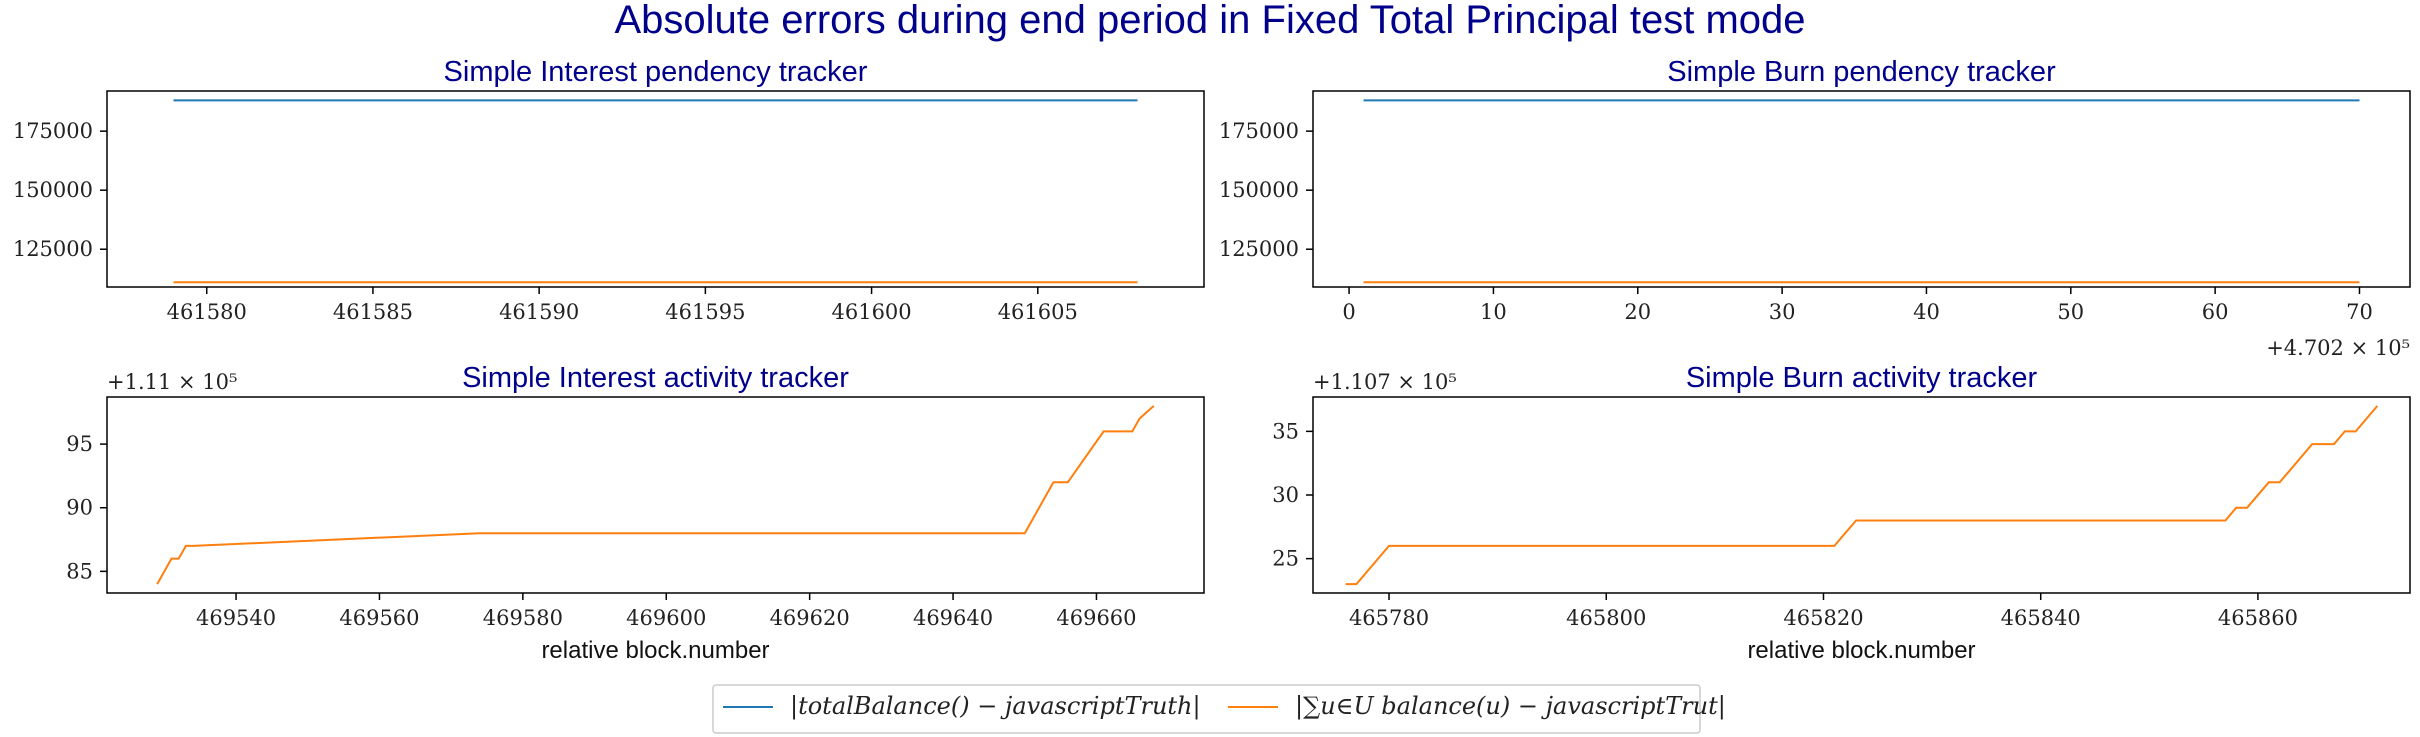 The height and width of the screenshot is (737, 2420). What do you see at coordinates (2338, 348) in the screenshot?
I see `x-offset-label: +4.702 × 10⁵` at bounding box center [2338, 348].